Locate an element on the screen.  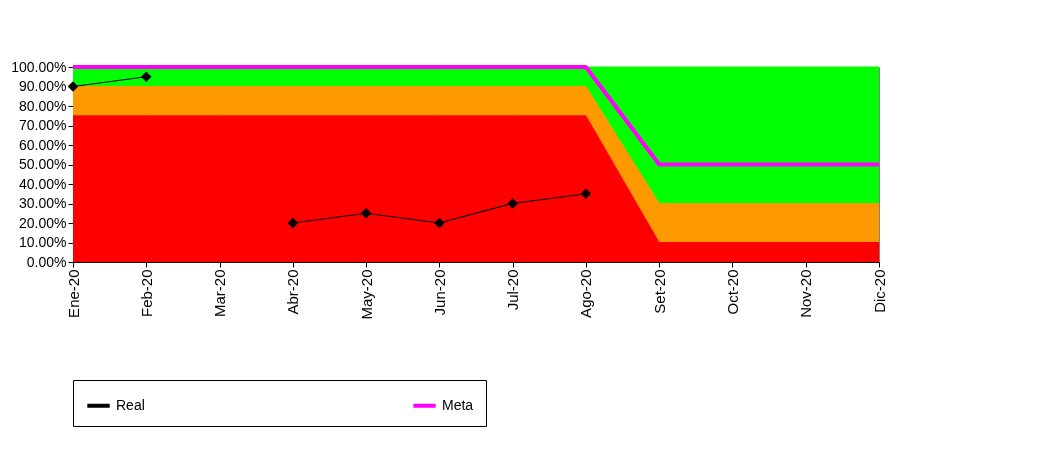
x-tick-label: Dic-20 is located at coordinates (879, 291).